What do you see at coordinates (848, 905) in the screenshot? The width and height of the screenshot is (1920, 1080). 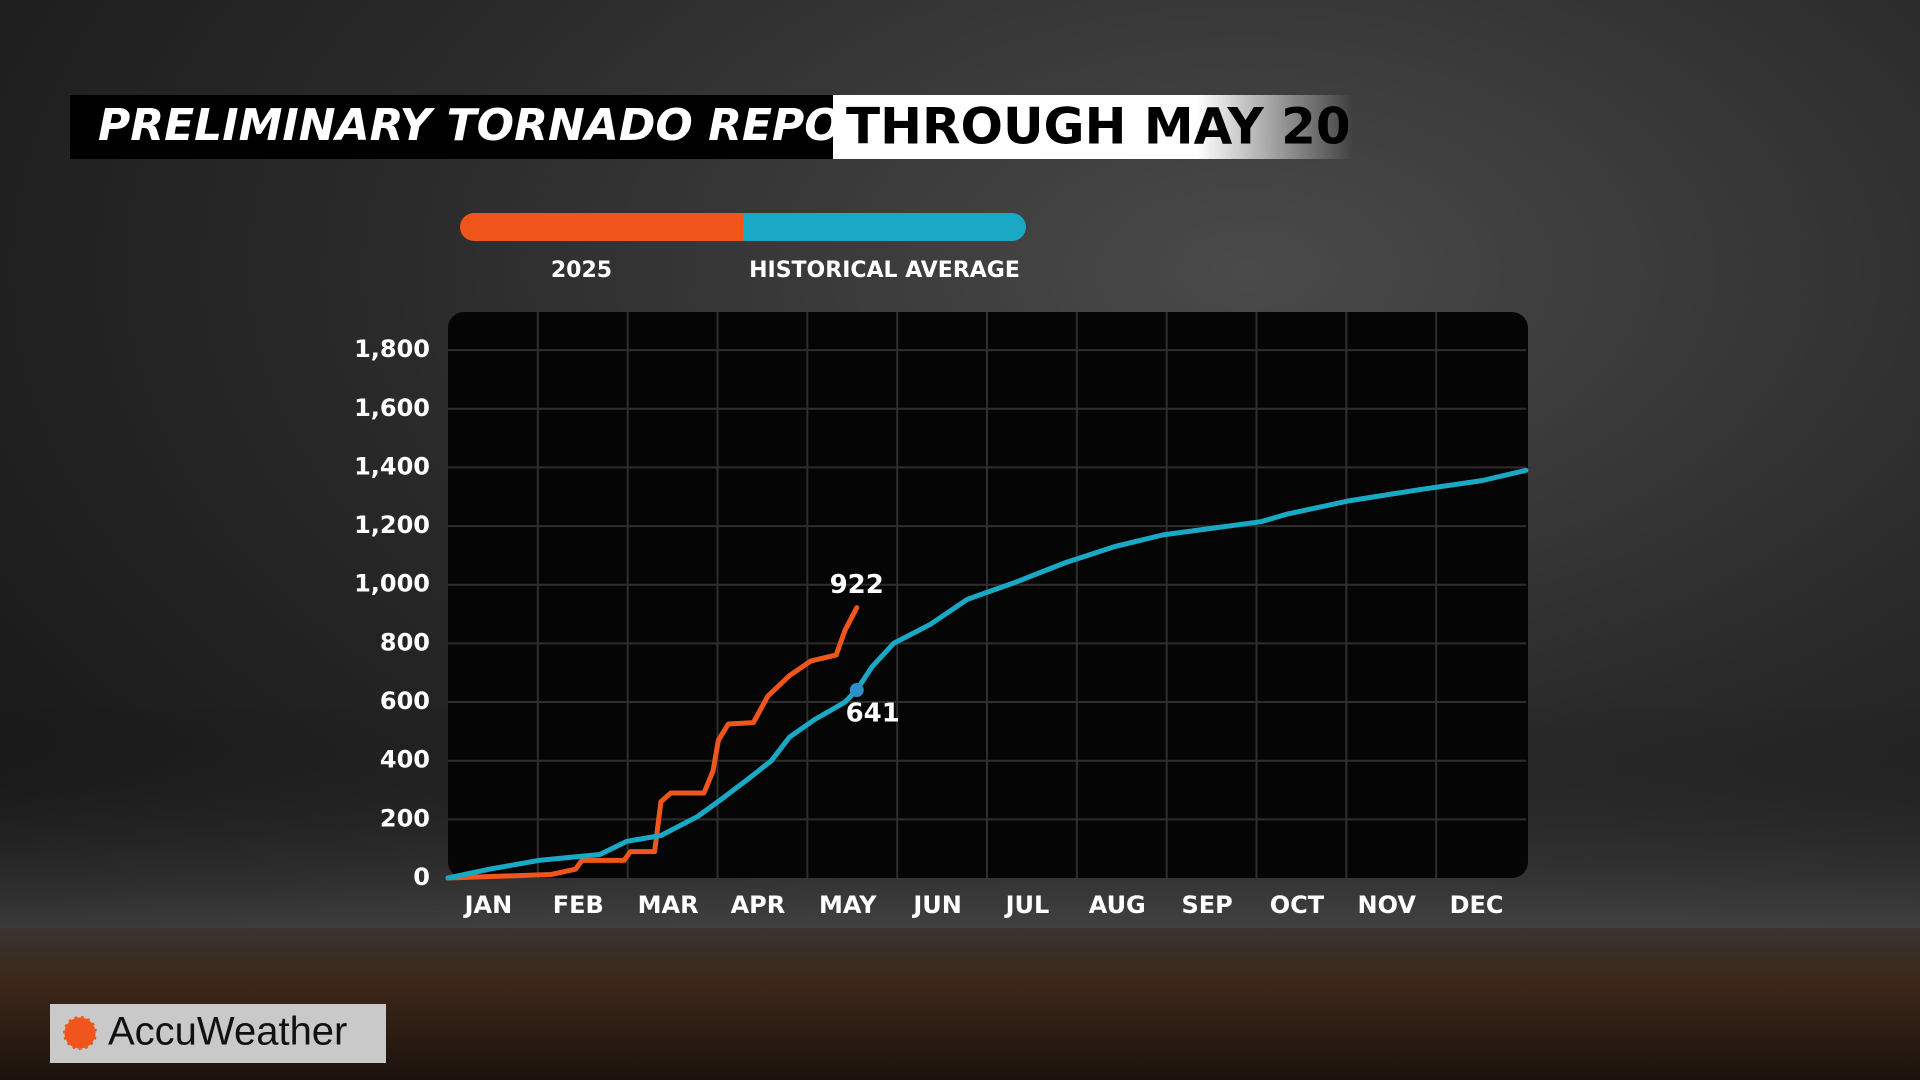 I see `x-tick-label: MAY` at bounding box center [848, 905].